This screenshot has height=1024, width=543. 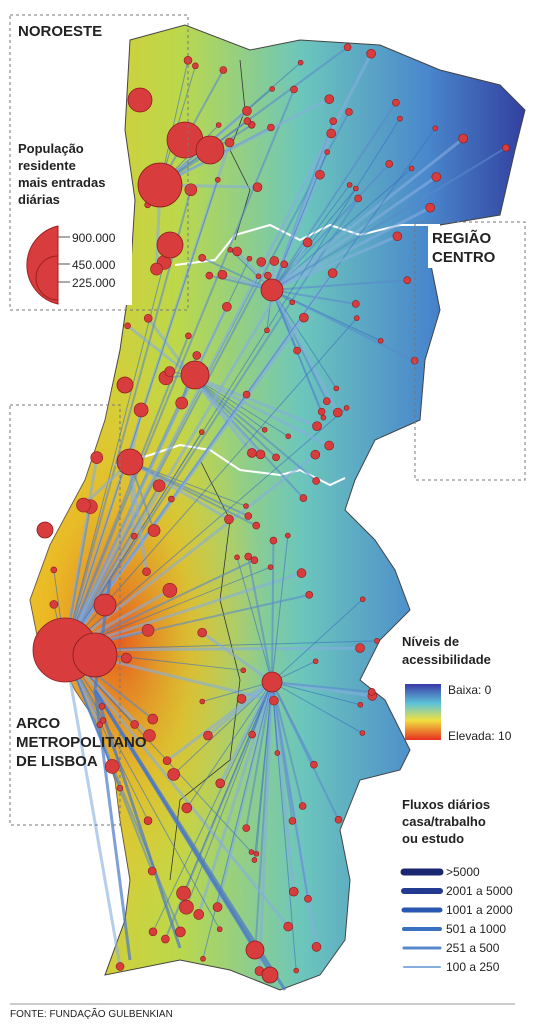 What do you see at coordinates (464, 257) in the screenshot?
I see `region-label: CENTRO` at bounding box center [464, 257].